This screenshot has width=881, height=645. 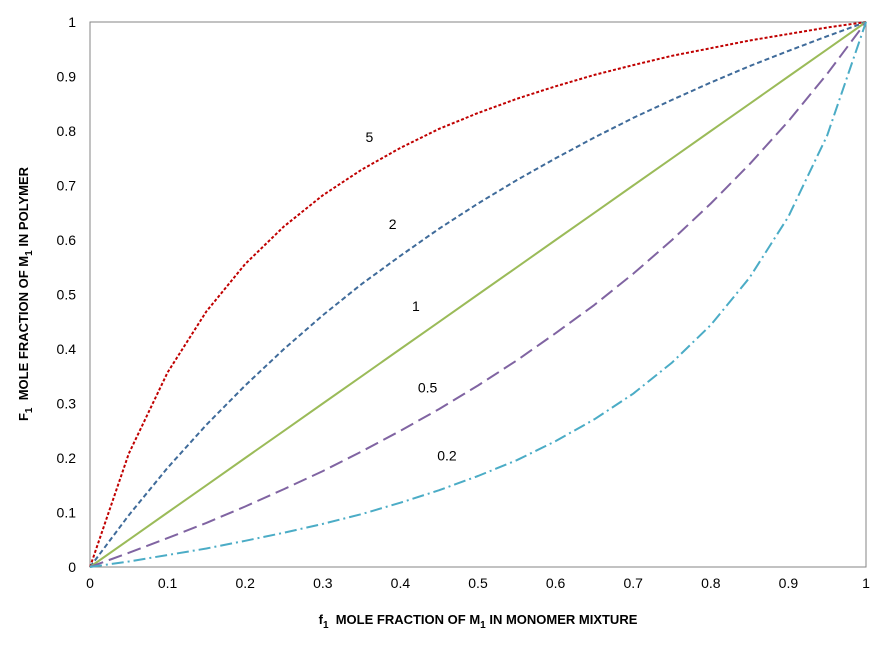 I want to click on x-tick-label: 1, so click(x=866, y=583).